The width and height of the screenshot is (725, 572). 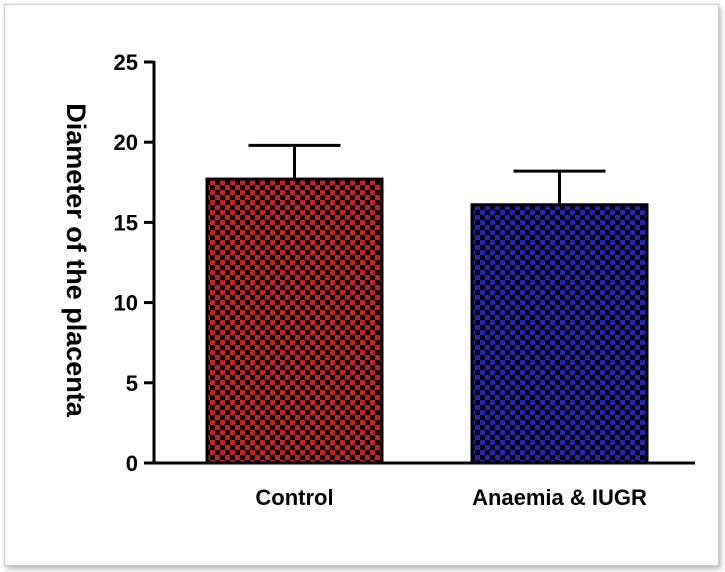 I want to click on x-labels-group: Control Anaemia & IUGR, so click(x=451, y=497).